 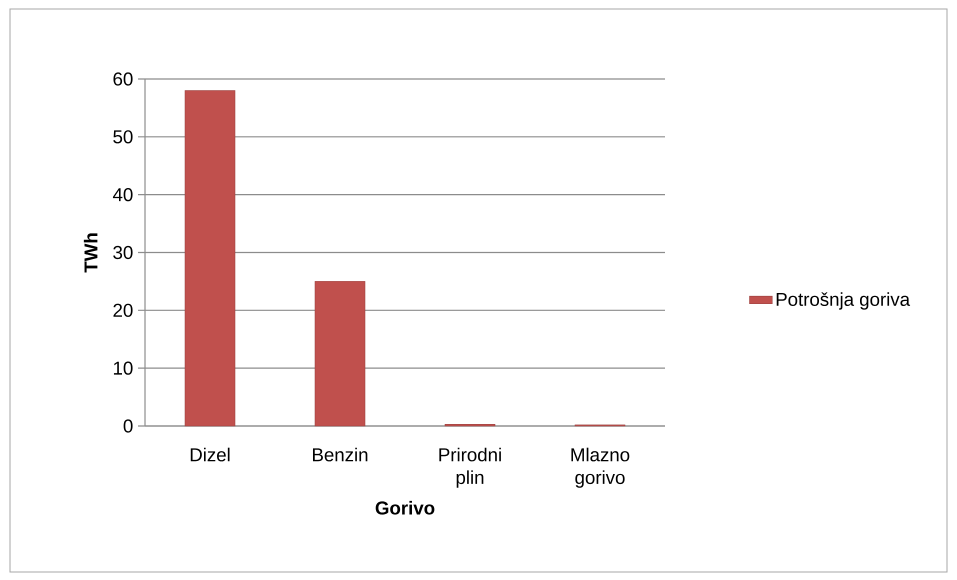 I want to click on x-tick-label: Dizel, so click(x=210, y=455).